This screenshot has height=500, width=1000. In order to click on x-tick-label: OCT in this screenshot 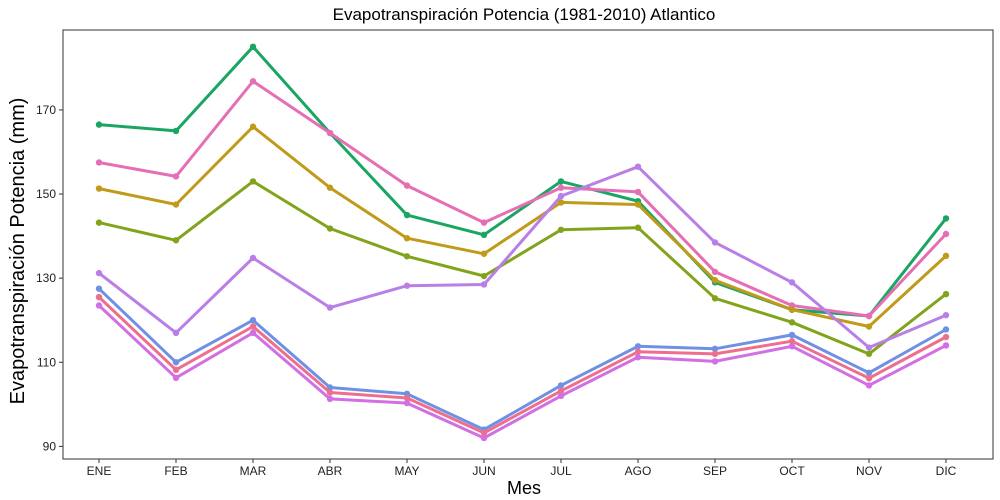, I will do `click(792, 471)`.